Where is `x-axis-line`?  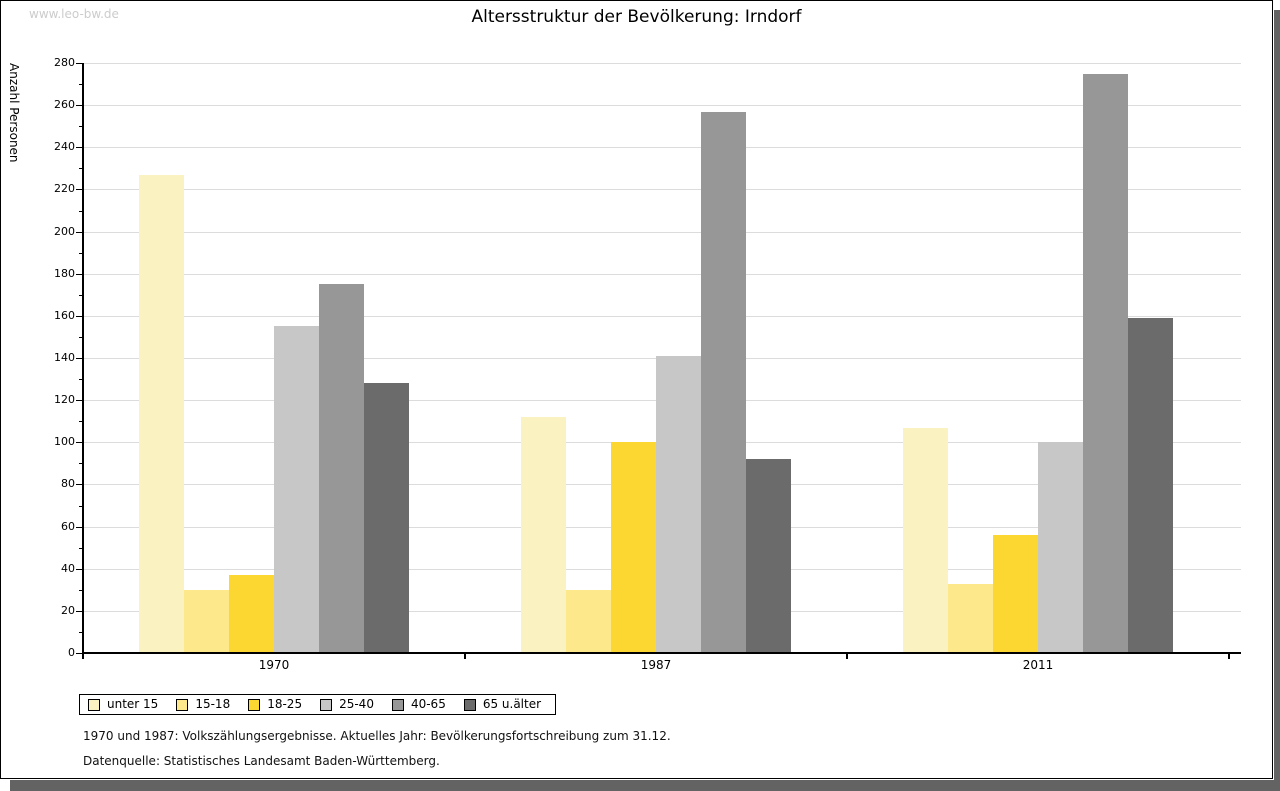 x-axis-line is located at coordinates (662, 653).